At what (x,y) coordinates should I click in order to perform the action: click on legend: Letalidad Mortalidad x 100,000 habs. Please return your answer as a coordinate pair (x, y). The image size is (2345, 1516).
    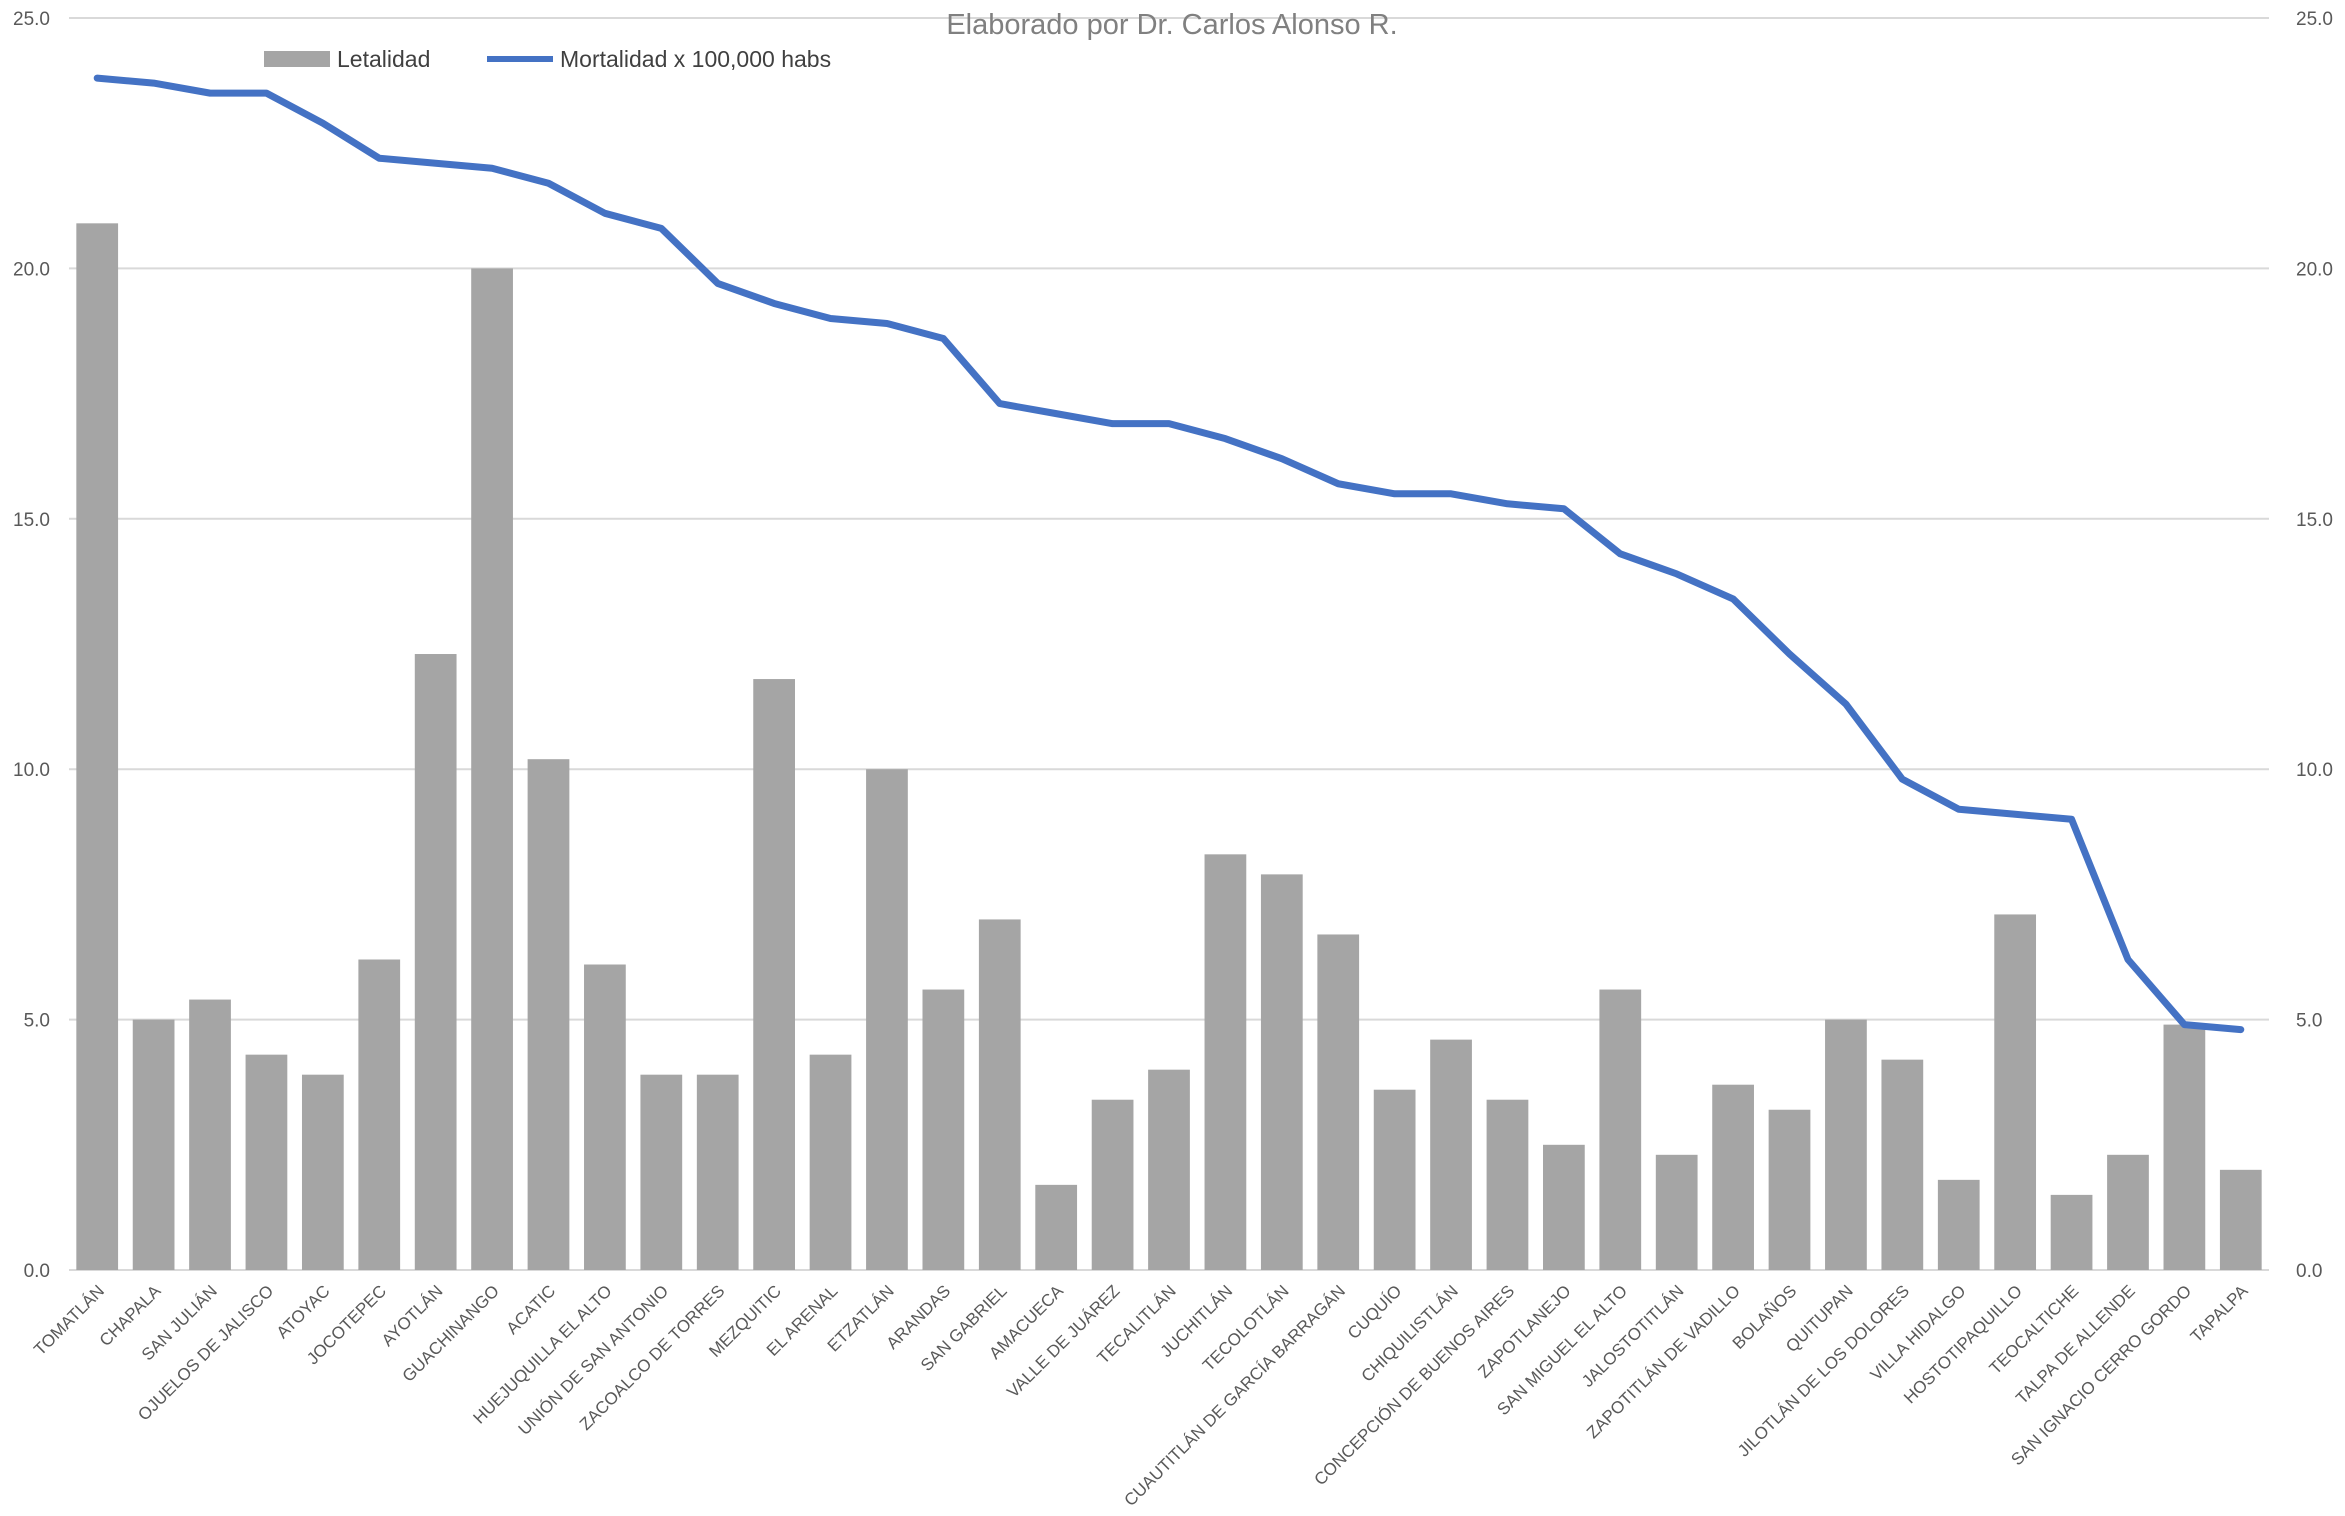
    Looking at the image, I should click on (547, 59).